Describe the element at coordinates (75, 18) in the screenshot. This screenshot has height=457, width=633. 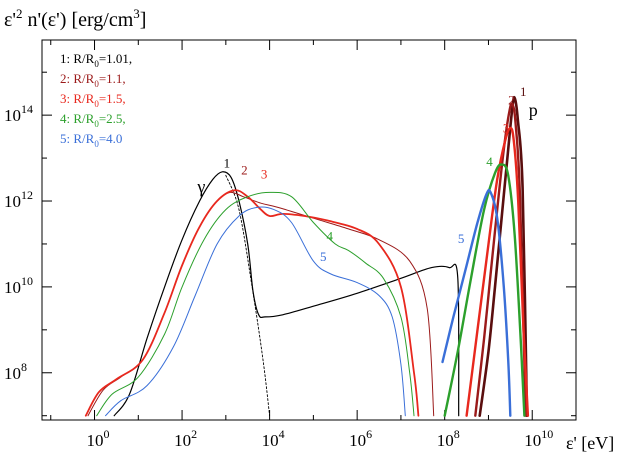
I see `chart-title: ε'2 n'(ε') [erg/cm3]` at that location.